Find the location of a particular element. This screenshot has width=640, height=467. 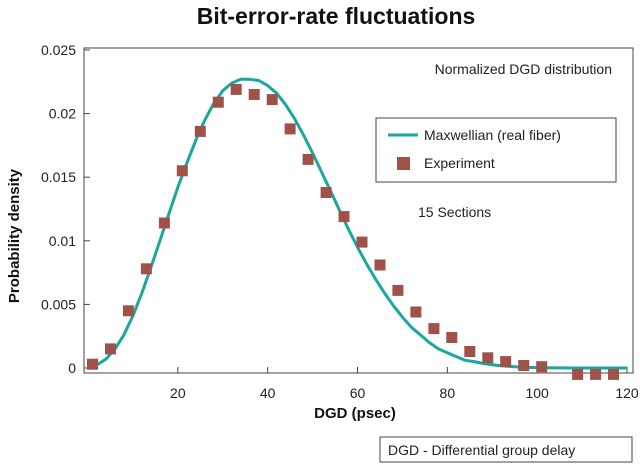

x-tick-label: 20 is located at coordinates (178, 393).